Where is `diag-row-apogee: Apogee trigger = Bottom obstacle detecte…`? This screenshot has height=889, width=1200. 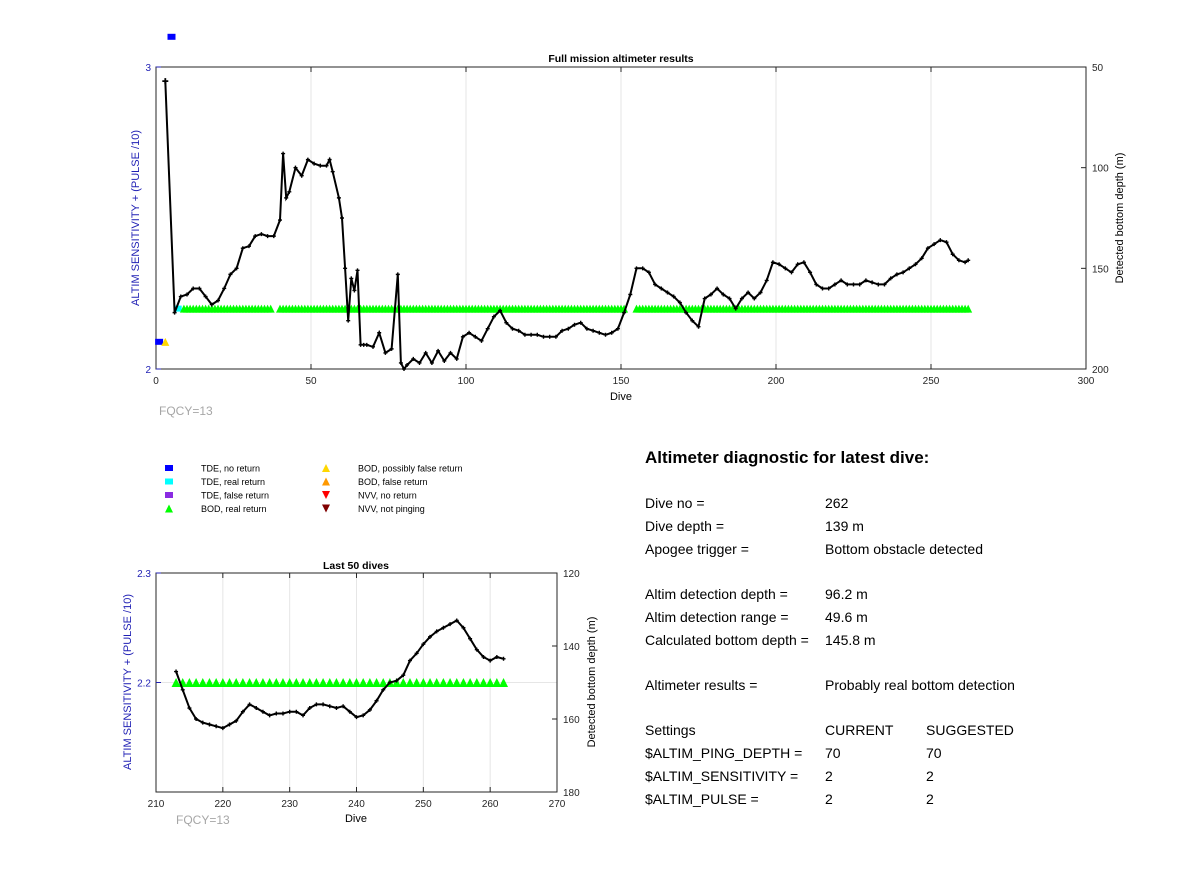 diag-row-apogee: Apogee trigger = Bottom obstacle detecte… is located at coordinates (915, 549).